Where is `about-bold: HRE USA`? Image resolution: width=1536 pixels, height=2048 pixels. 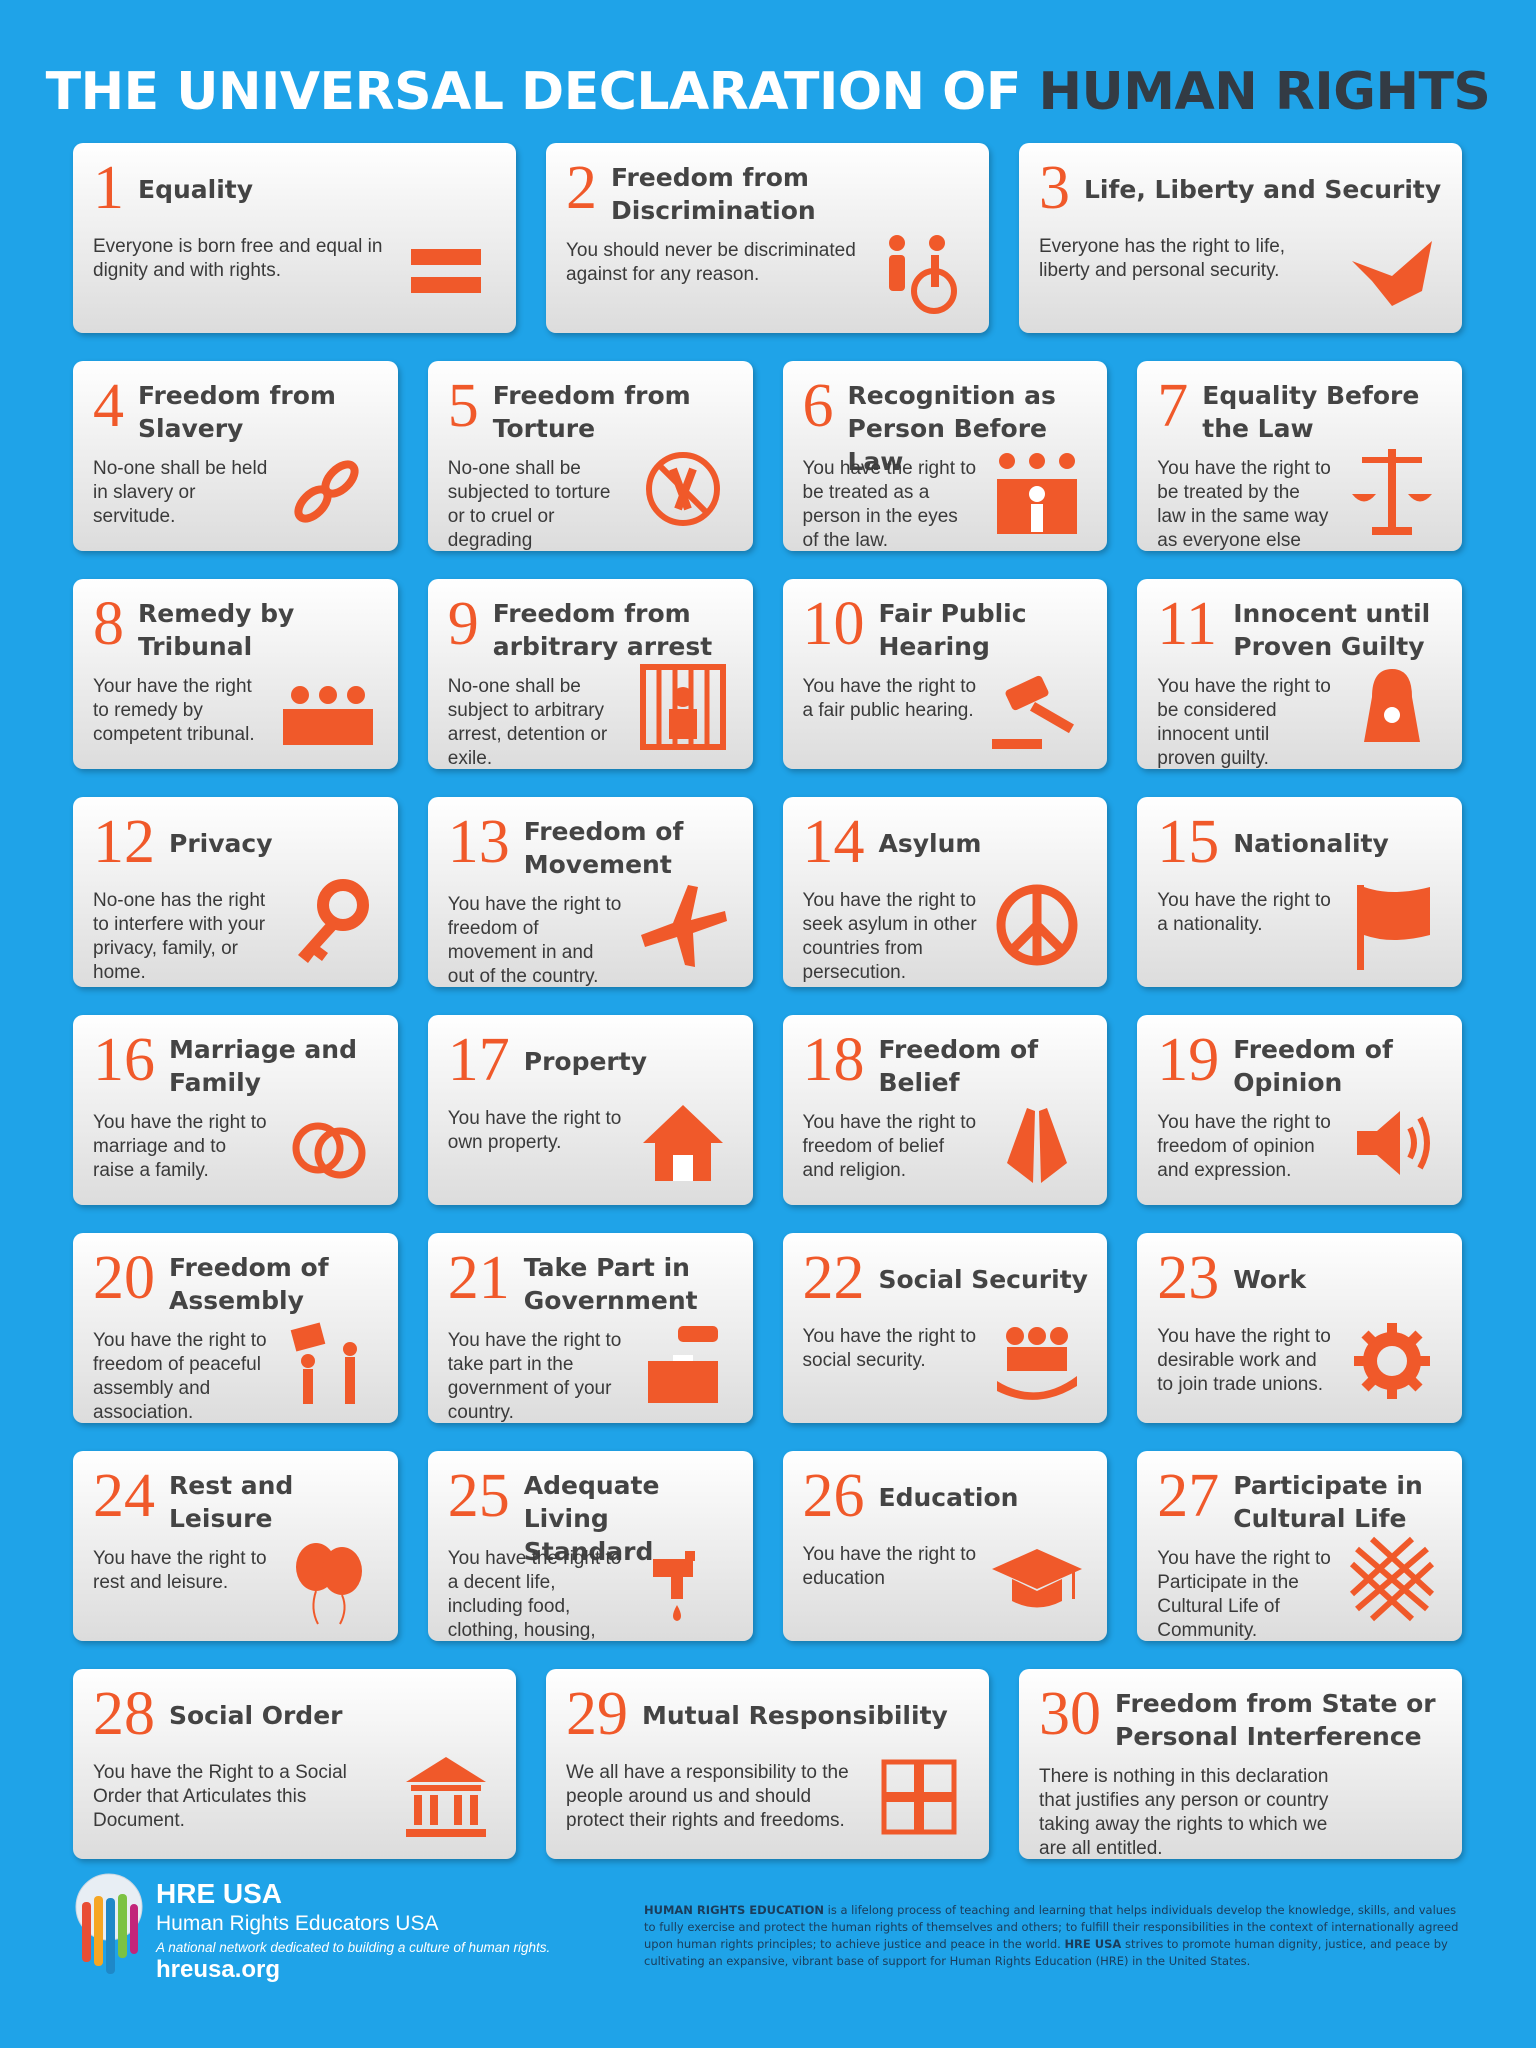 about-bold: HRE USA is located at coordinates (1093, 1944).